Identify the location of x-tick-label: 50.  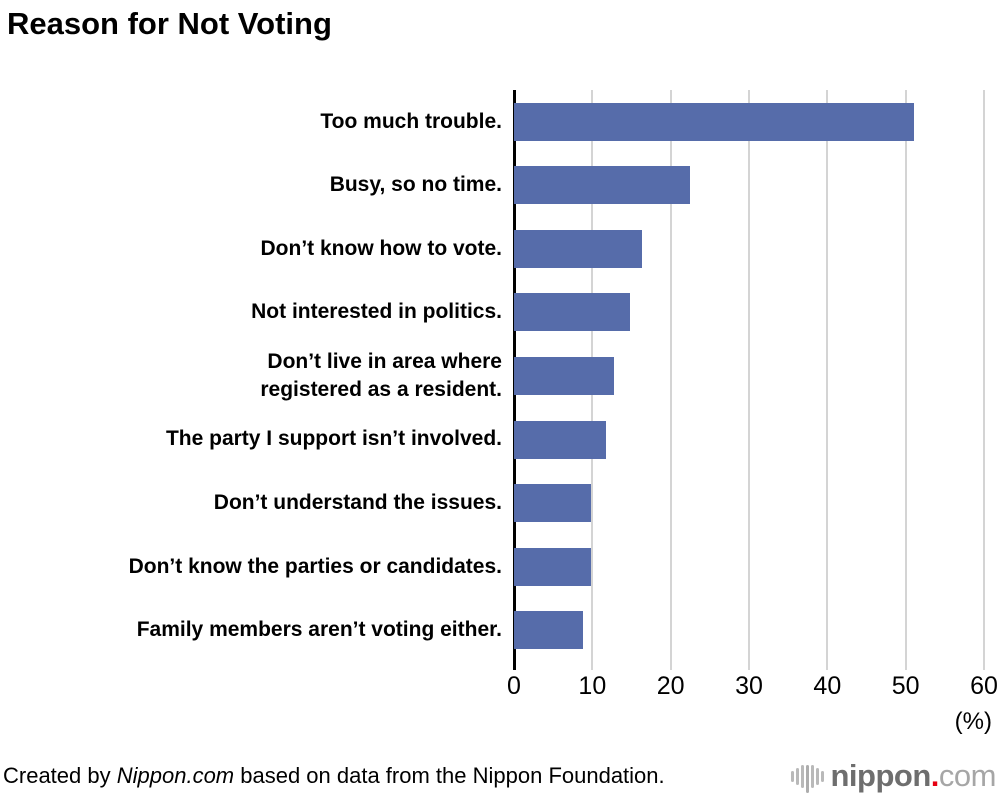
(905, 686).